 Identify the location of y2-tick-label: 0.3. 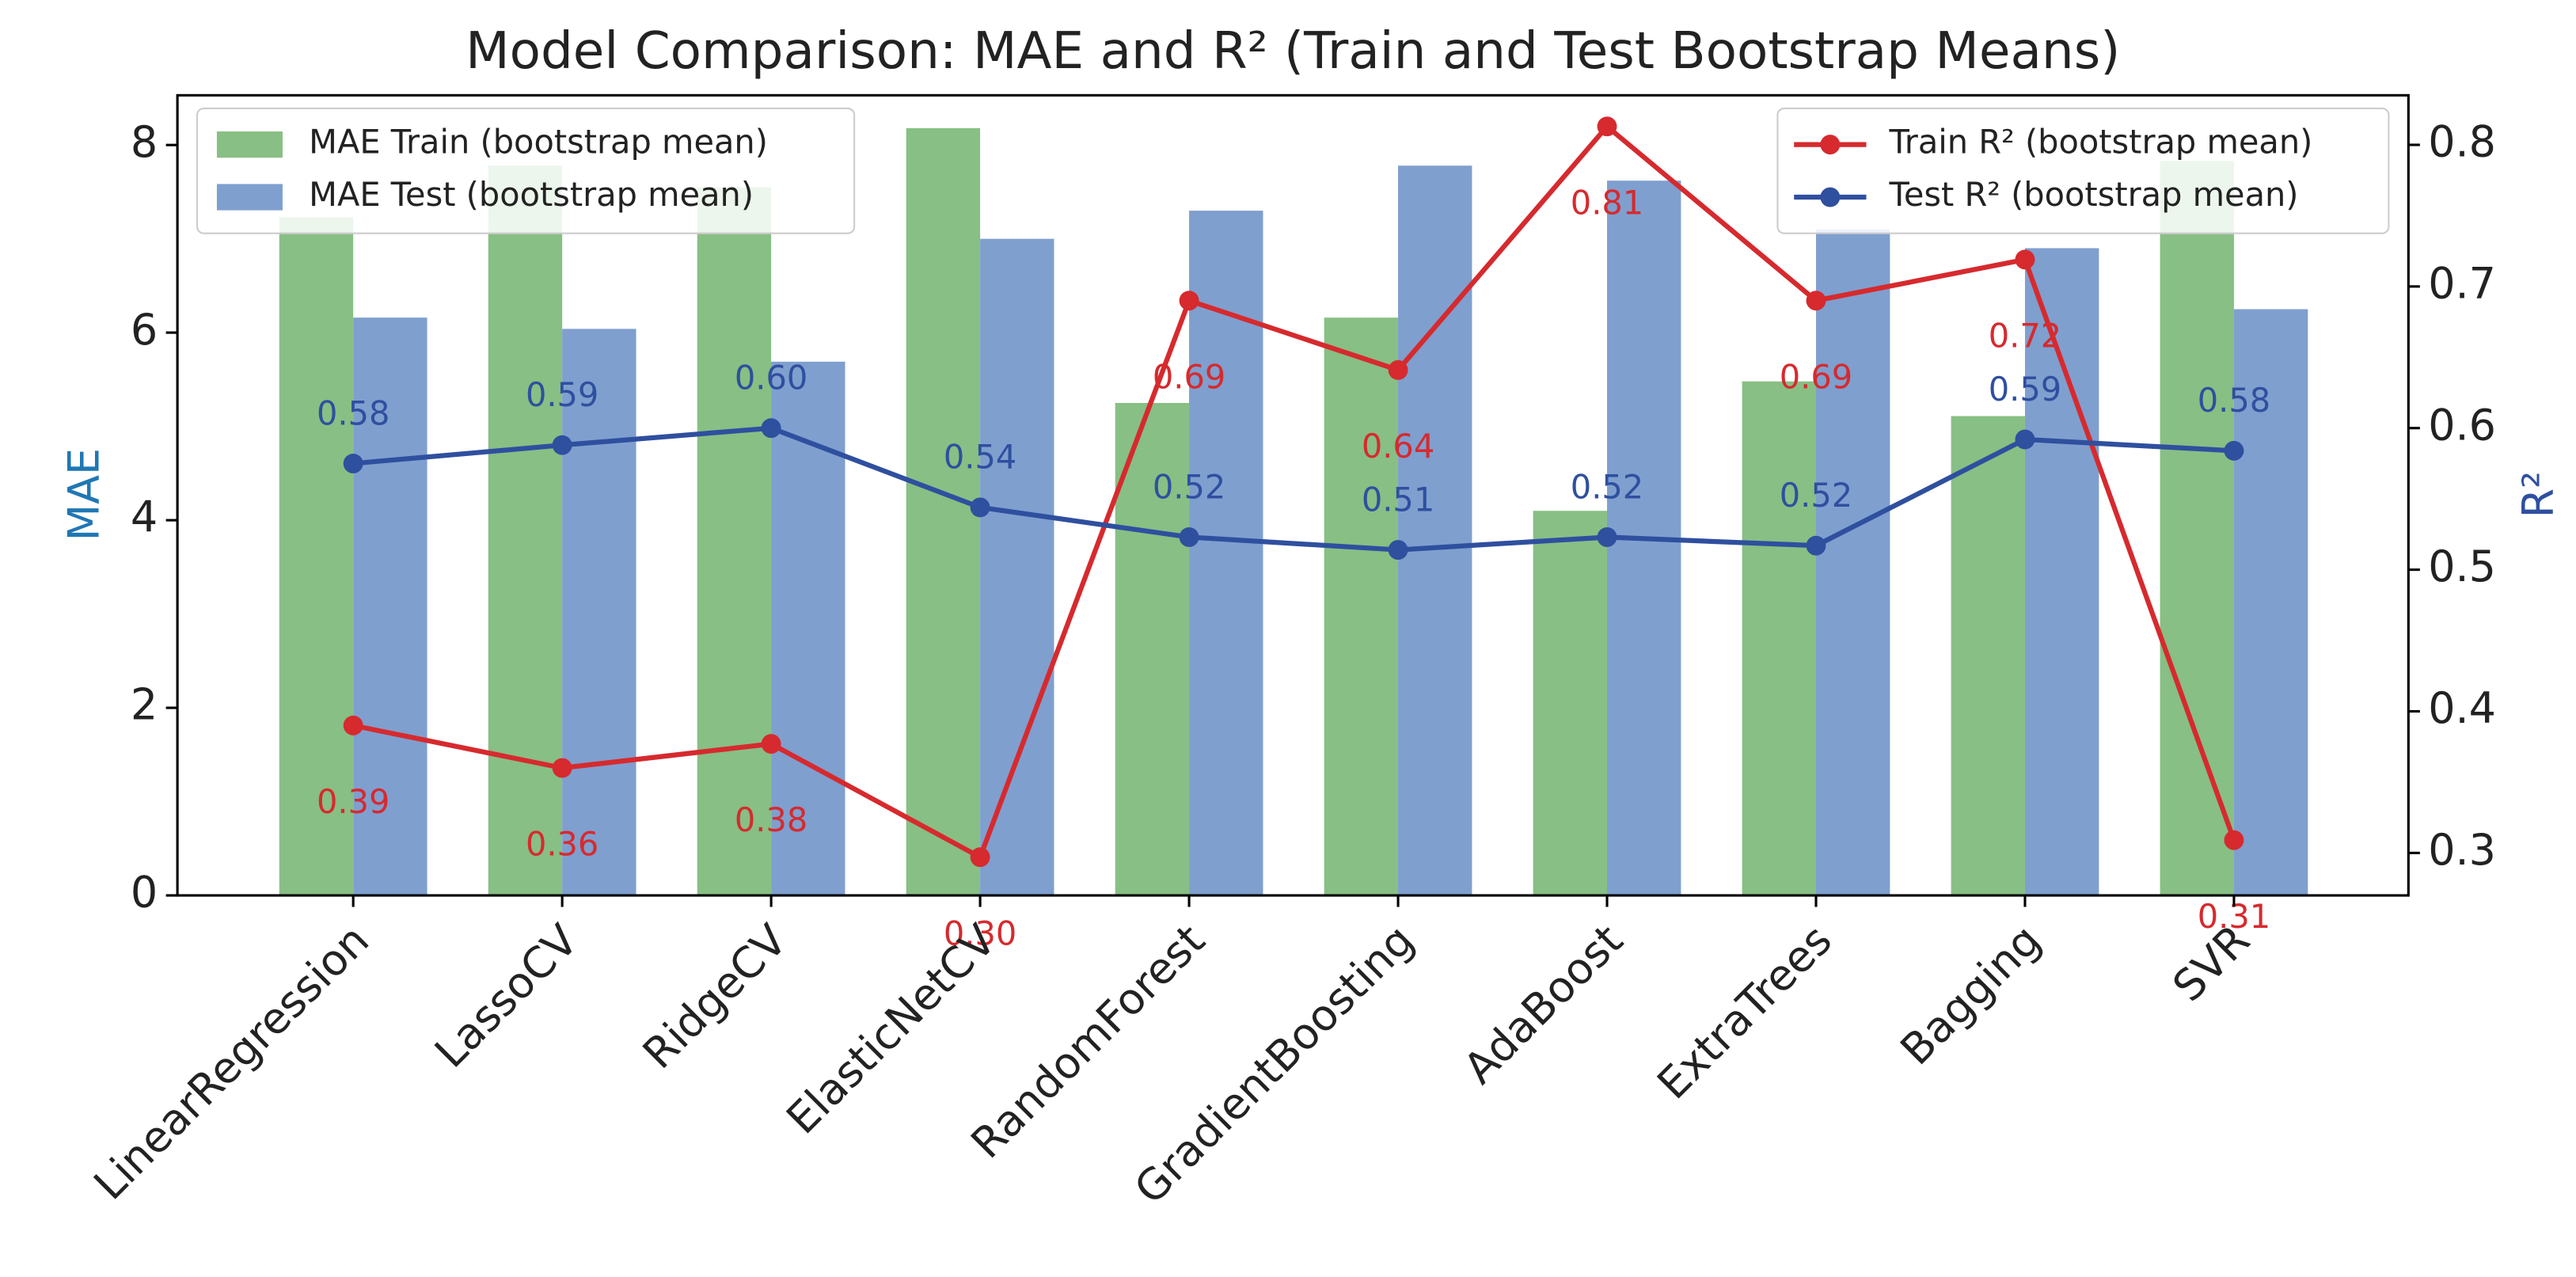
(2462, 850).